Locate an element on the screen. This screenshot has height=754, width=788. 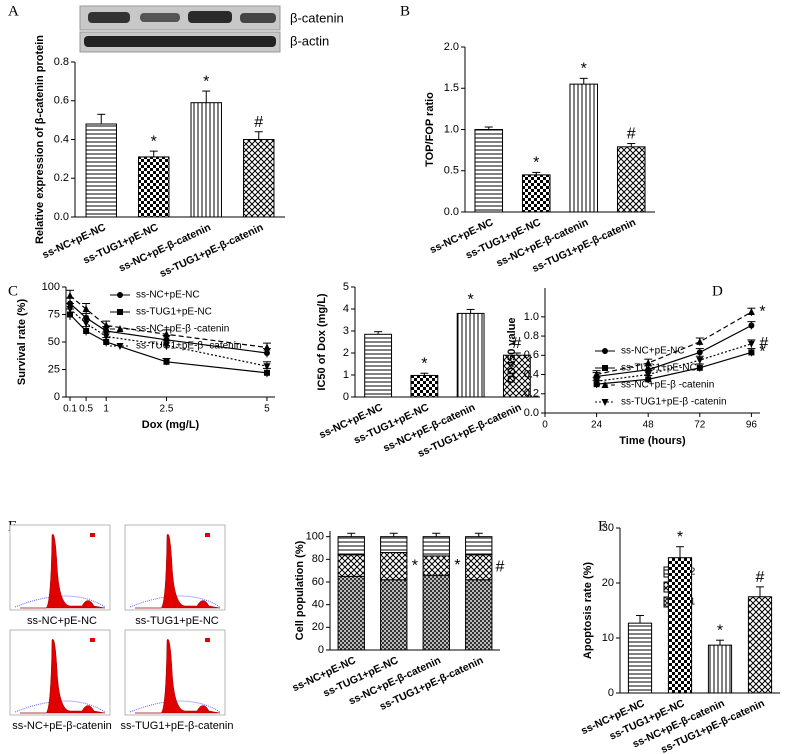
x-tick-label: 72 is located at coordinates (700, 425).